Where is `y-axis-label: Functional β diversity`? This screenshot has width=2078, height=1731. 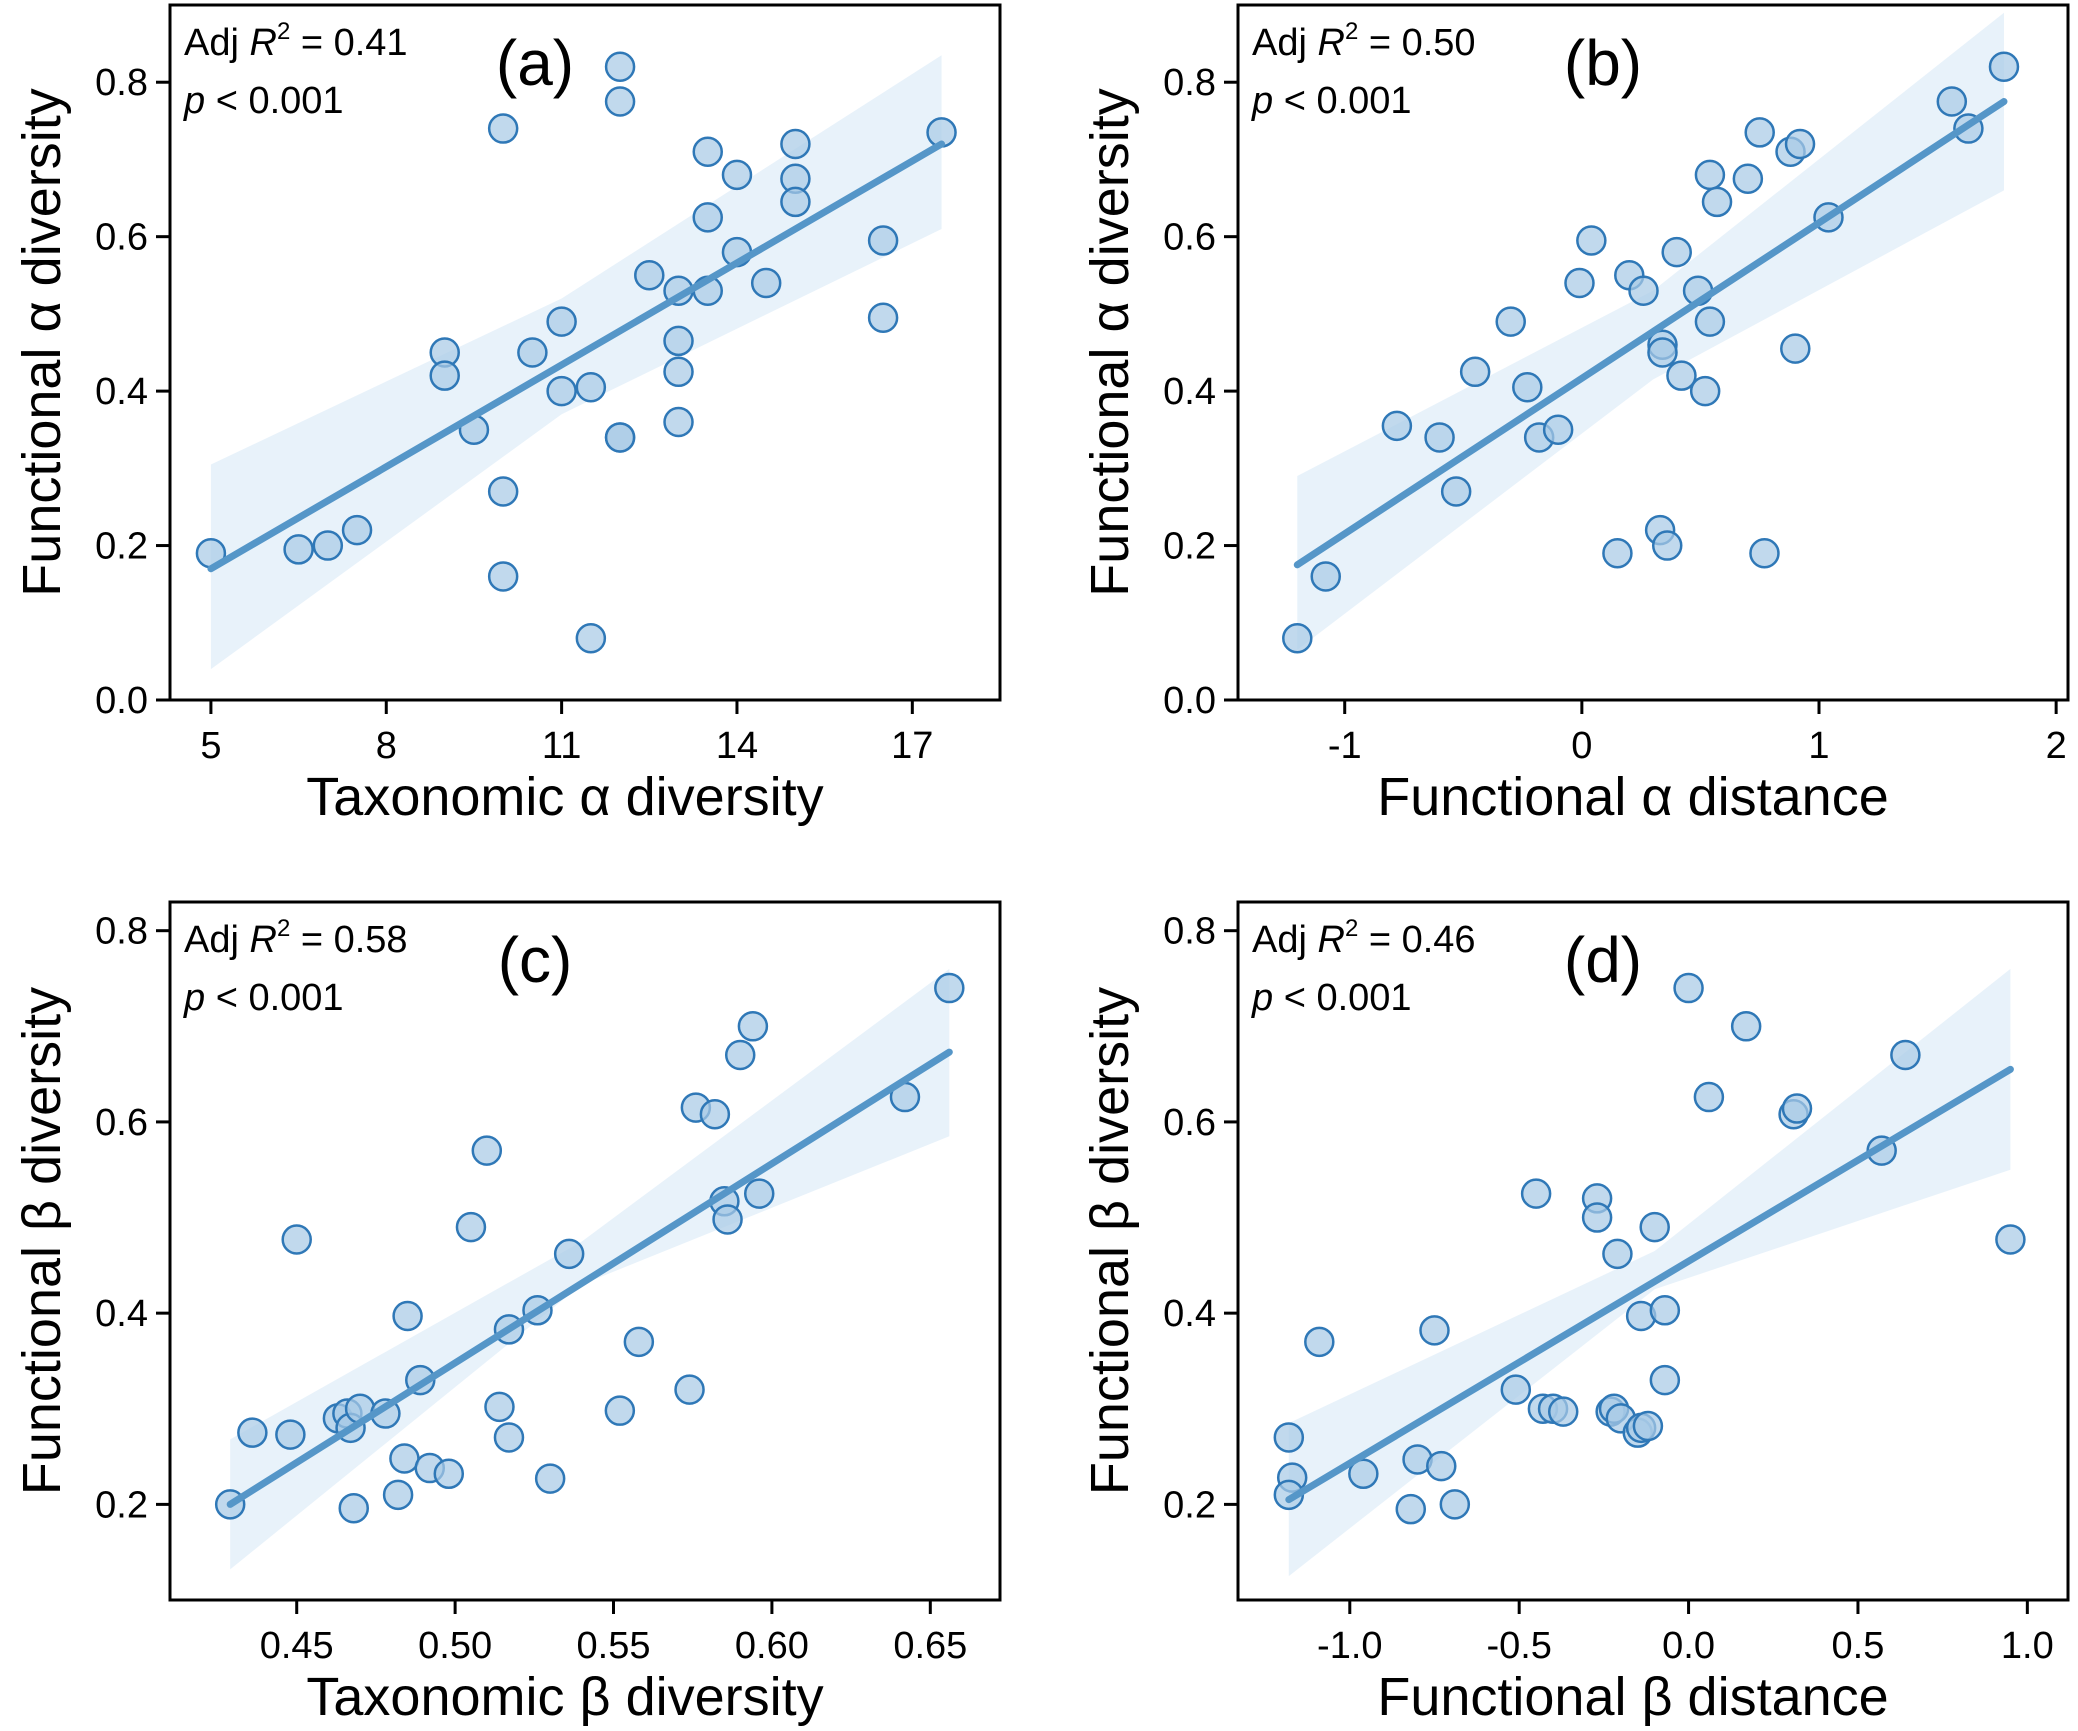
y-axis-label: Functional β diversity is located at coordinates (42, 1241).